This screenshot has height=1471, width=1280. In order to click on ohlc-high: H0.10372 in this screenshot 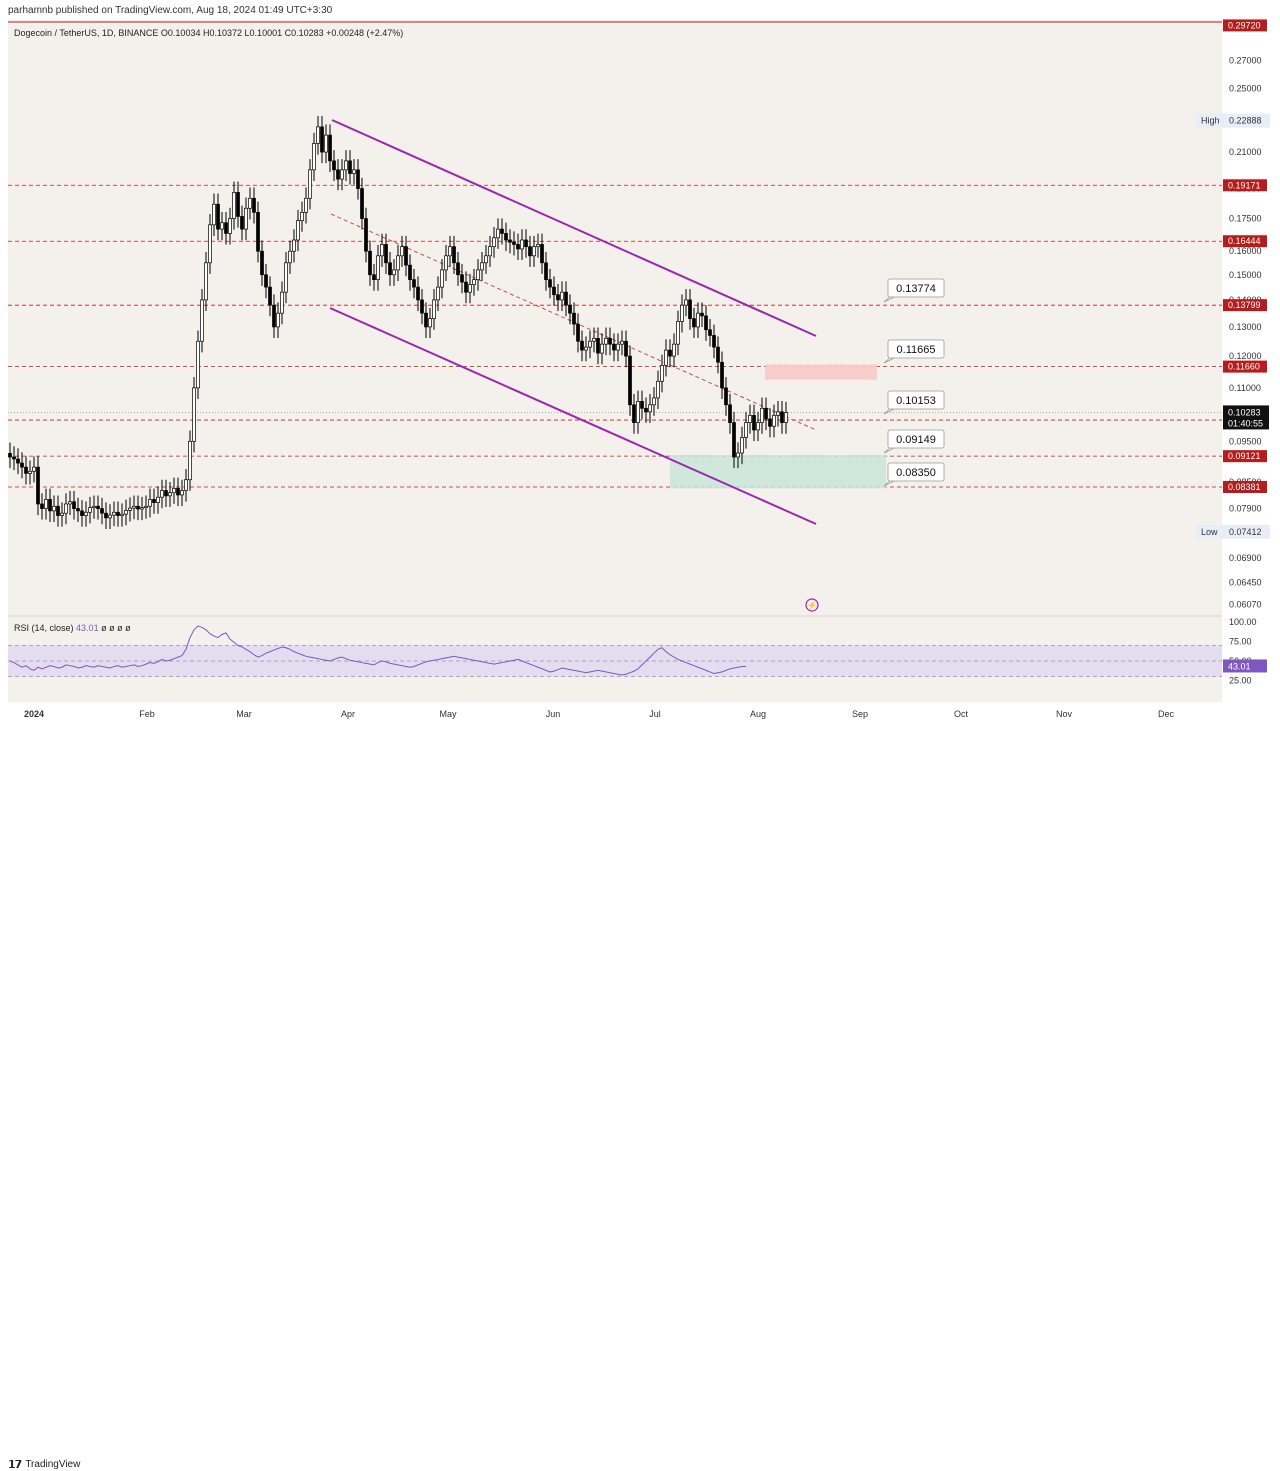, I will do `click(222, 33)`.